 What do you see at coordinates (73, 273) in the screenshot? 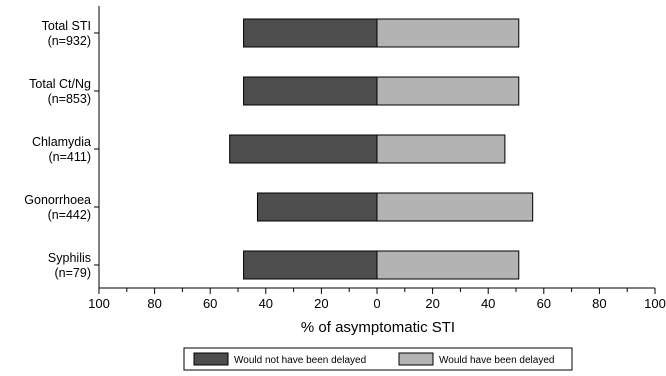
I see `category-n-label: (n=79)` at bounding box center [73, 273].